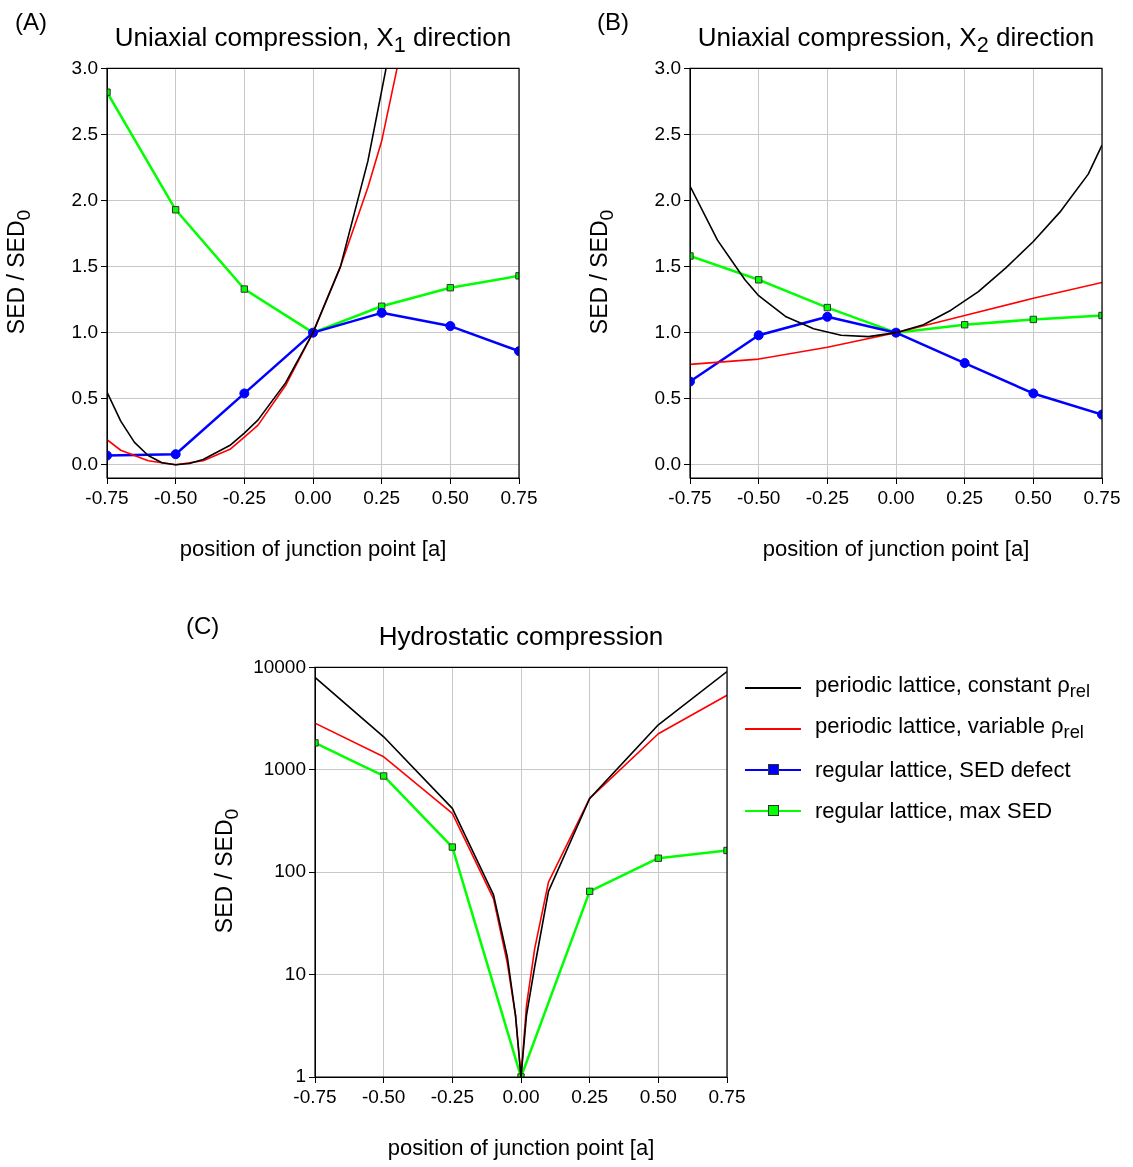 This screenshot has width=1133, height=1167. I want to click on chart-title: Uniaxial compression, X$_{2}$ direction, so click(896, 40).